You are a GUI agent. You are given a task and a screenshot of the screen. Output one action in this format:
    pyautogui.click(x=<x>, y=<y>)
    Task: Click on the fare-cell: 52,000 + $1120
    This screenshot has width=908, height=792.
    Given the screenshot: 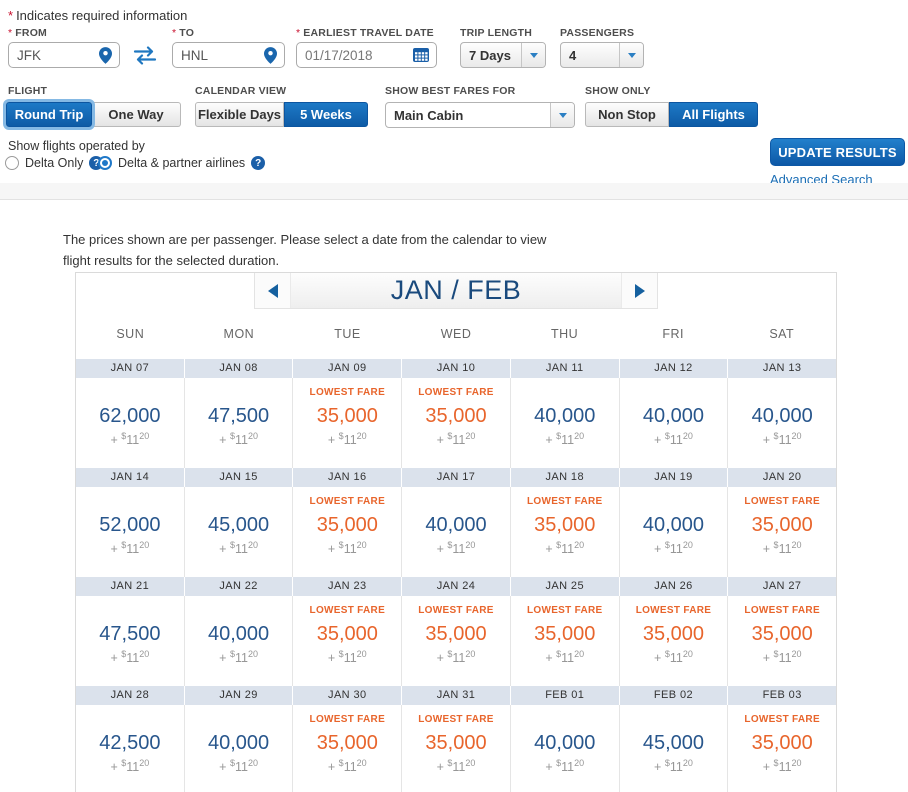 What is the action you would take?
    pyautogui.click(x=130, y=532)
    